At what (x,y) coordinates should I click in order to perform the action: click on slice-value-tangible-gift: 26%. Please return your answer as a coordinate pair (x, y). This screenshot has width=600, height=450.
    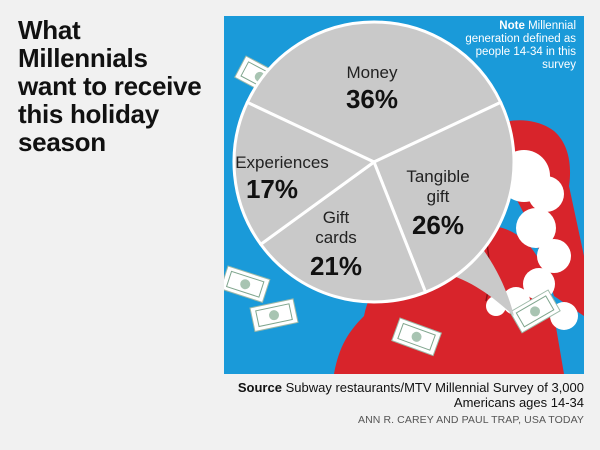
    Looking at the image, I should click on (438, 225).